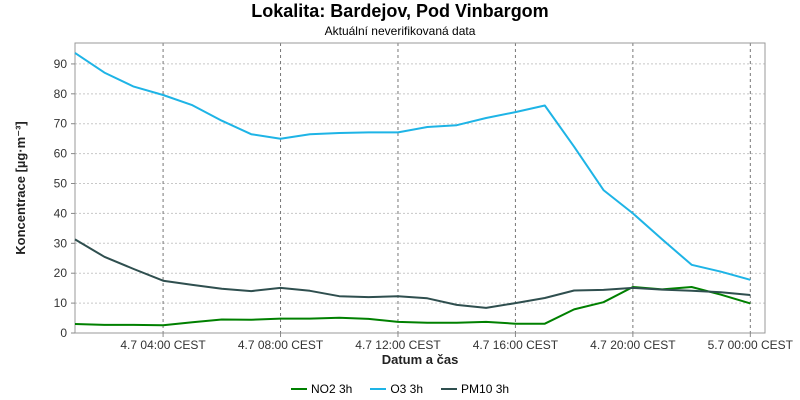  I want to click on x-axis-label: Datum a čas, so click(420, 359).